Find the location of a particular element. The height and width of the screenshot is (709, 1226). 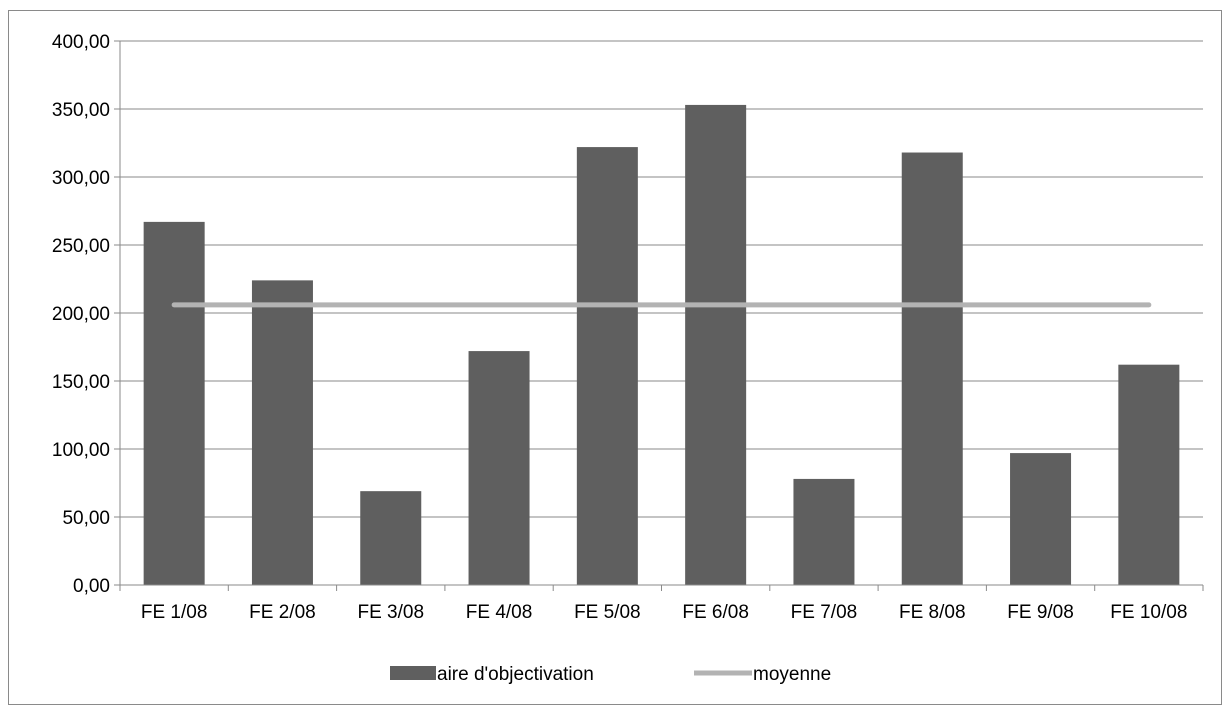

x-tick-label: FE 10/08 is located at coordinates (1148, 612).